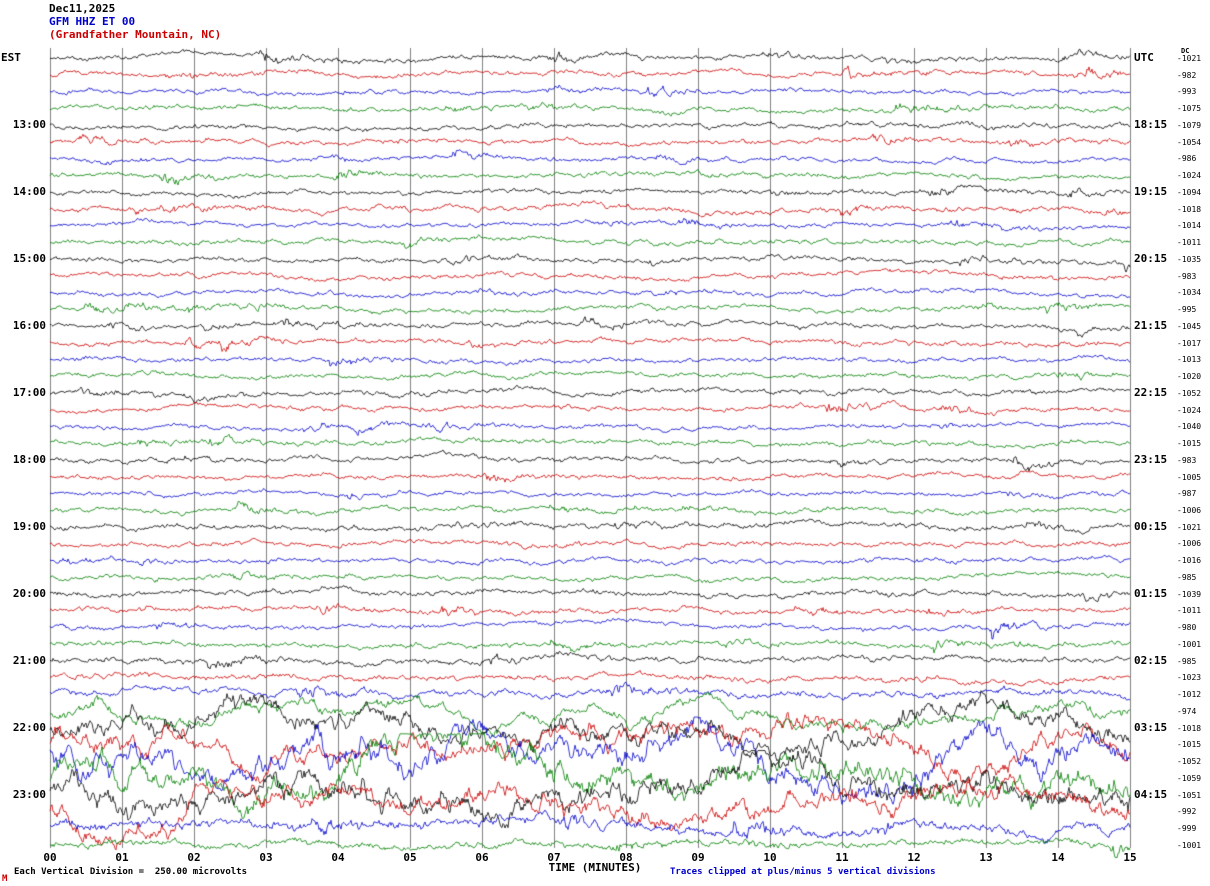 The height and width of the screenshot is (886, 1210). What do you see at coordinates (1189, 678) in the screenshot?
I see `dc-offset-value: -1023` at bounding box center [1189, 678].